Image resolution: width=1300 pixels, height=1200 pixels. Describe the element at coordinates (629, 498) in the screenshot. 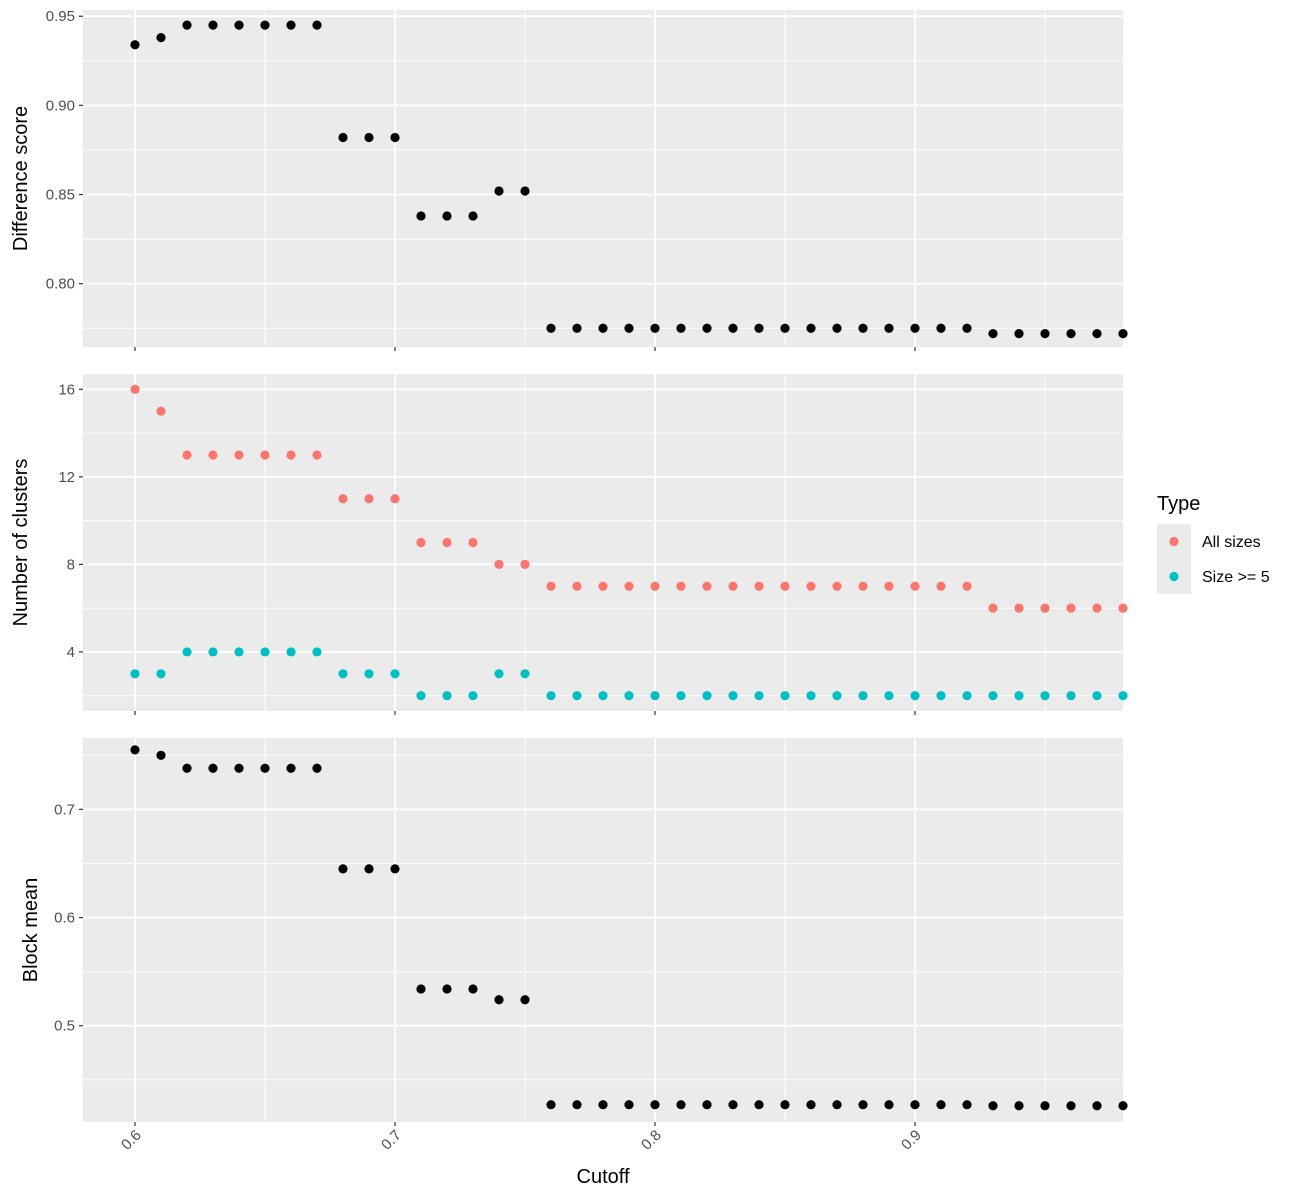

I see `series-all-sizes` at that location.